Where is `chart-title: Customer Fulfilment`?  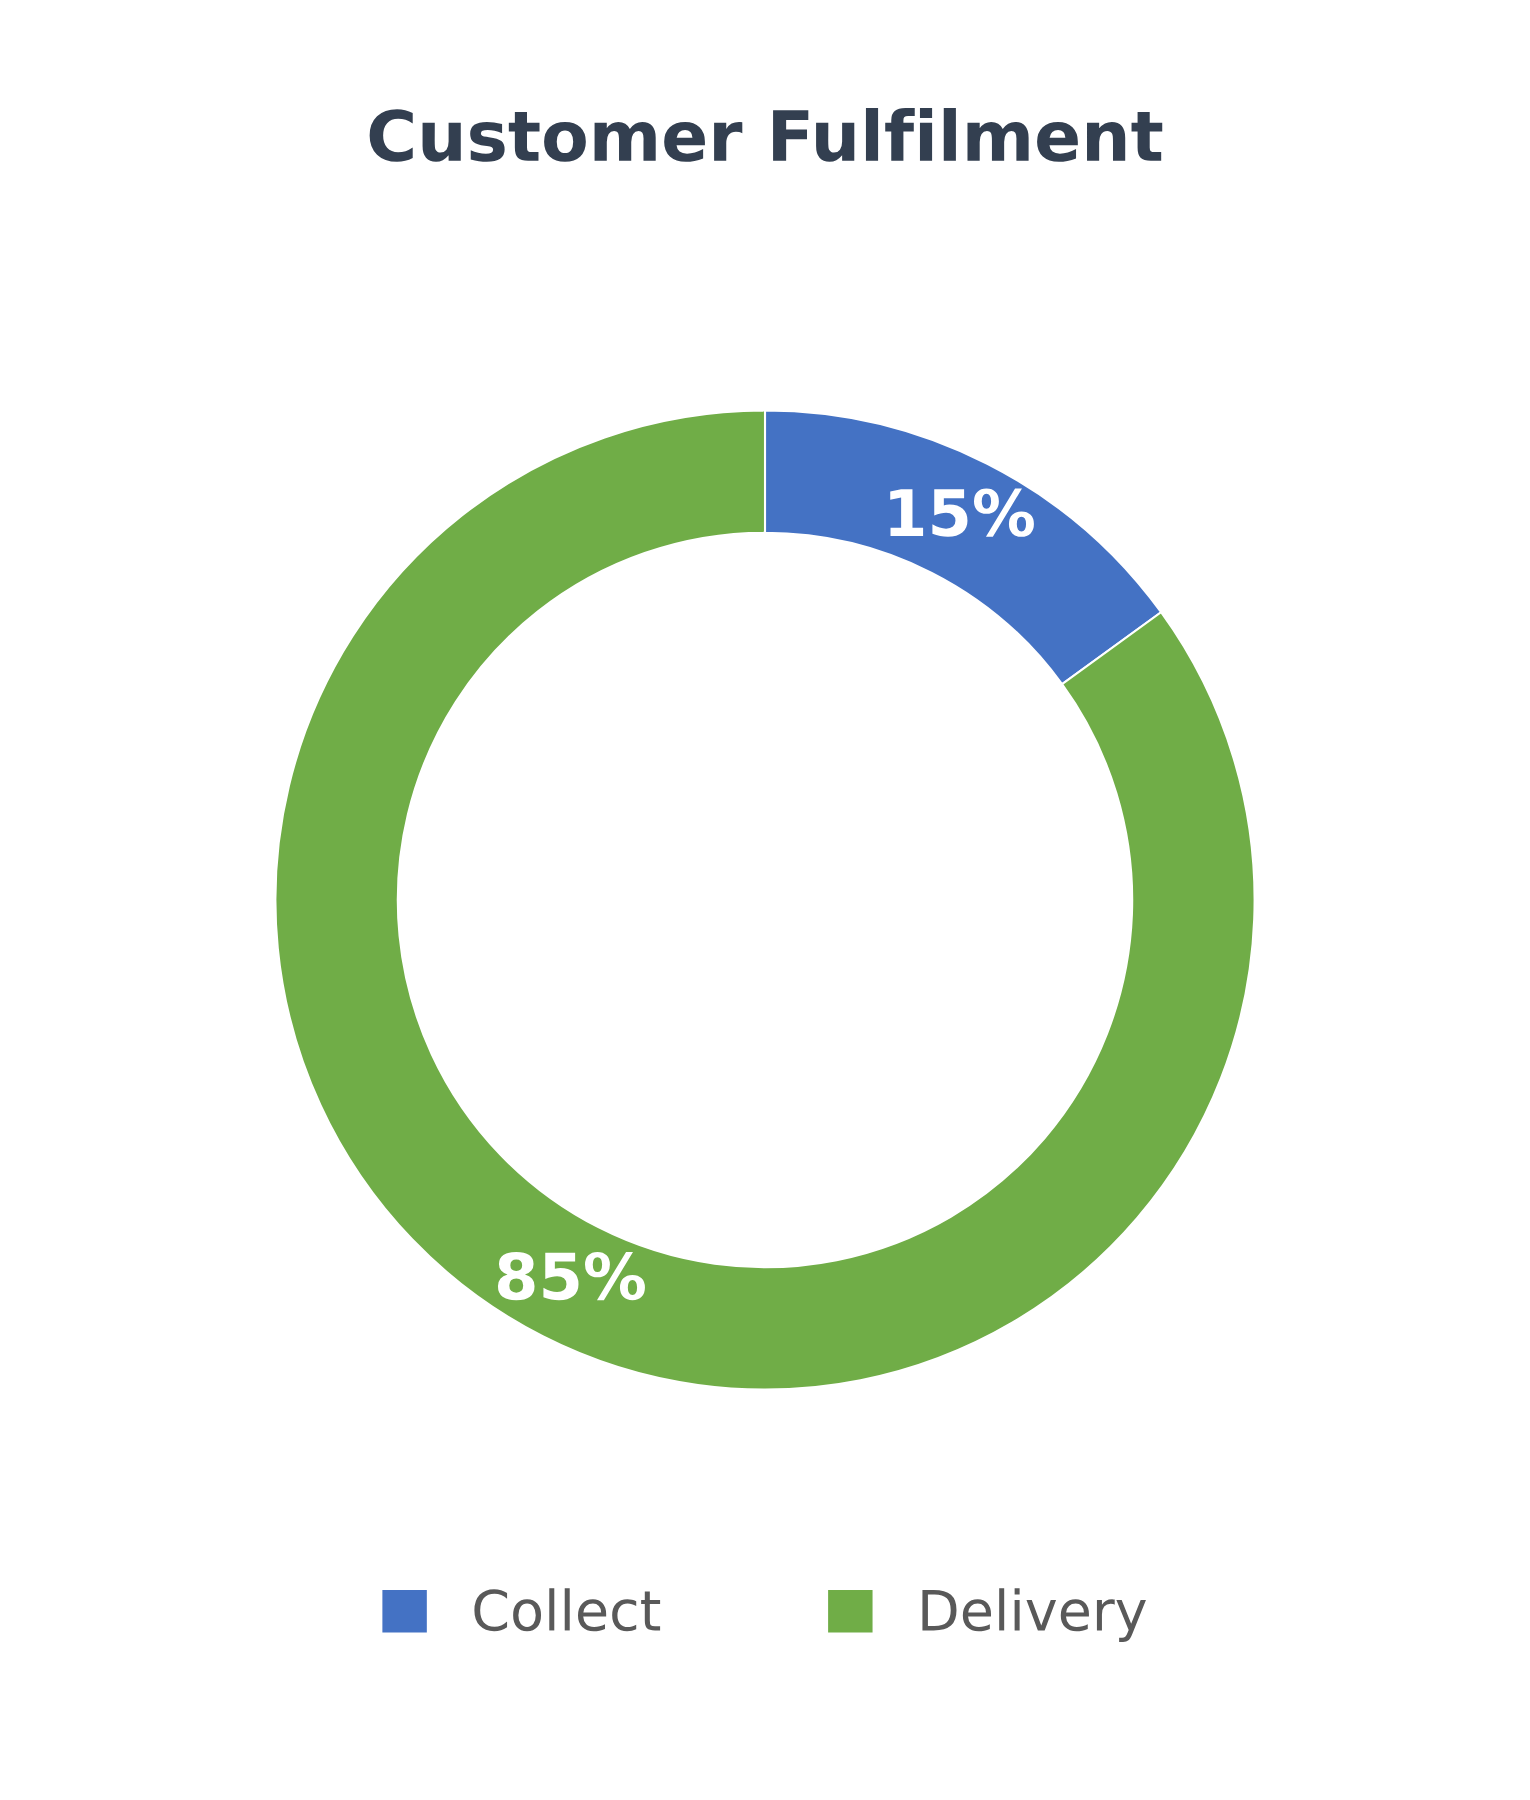 chart-title: Customer Fulfilment is located at coordinates (766, 135).